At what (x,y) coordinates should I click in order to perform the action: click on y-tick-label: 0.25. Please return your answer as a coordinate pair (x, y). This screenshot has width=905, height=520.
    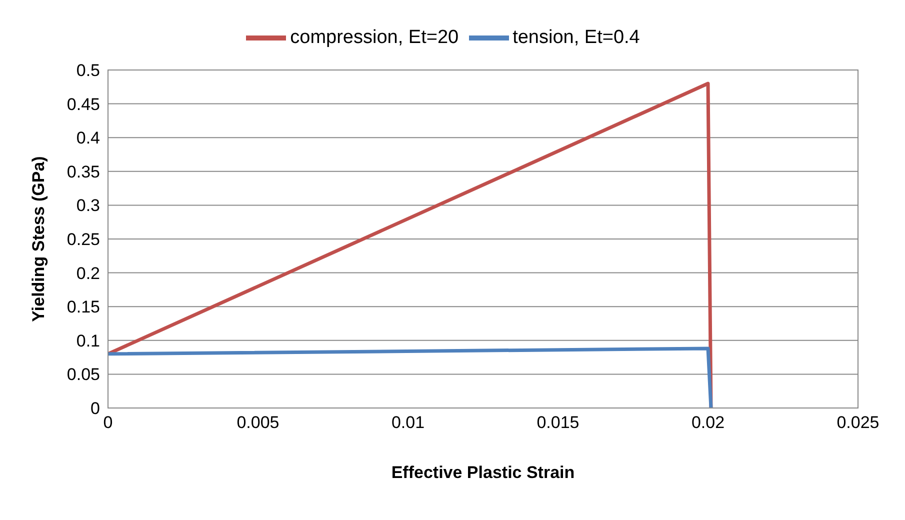
    Looking at the image, I should click on (83, 240).